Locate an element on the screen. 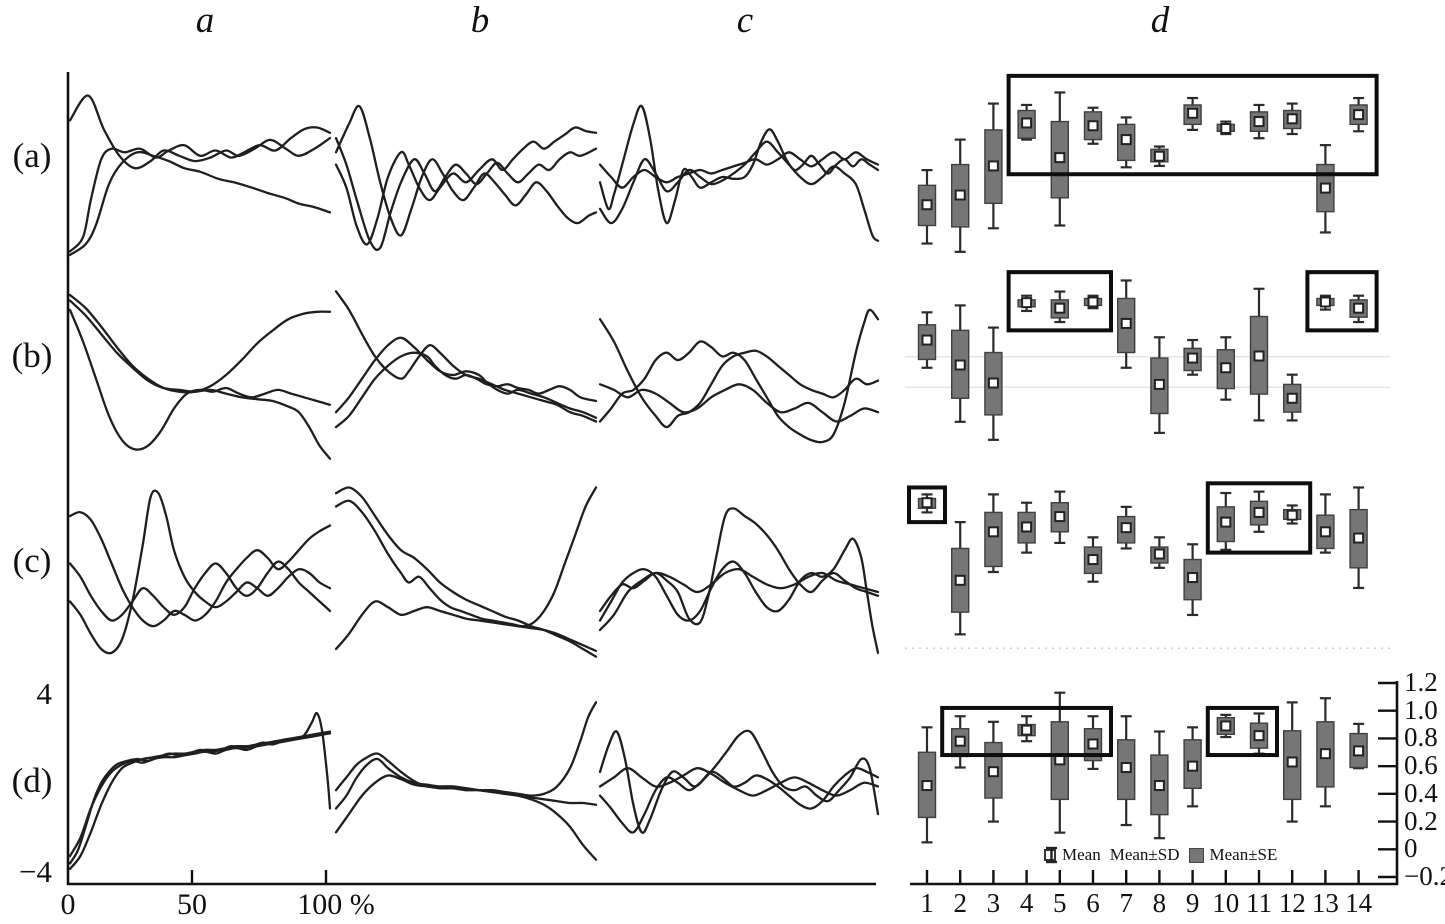  filled-square-icon is located at coordinates (1196, 855).